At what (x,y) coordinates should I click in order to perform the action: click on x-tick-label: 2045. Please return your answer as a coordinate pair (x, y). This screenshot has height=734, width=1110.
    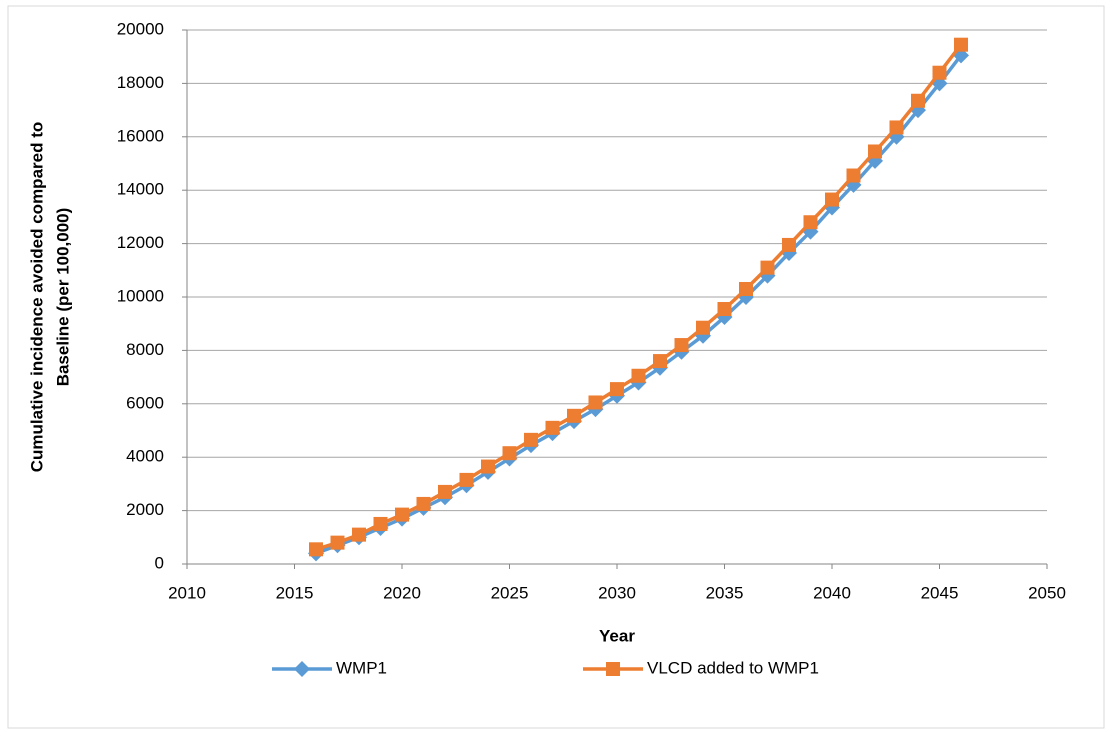
    Looking at the image, I should click on (940, 592).